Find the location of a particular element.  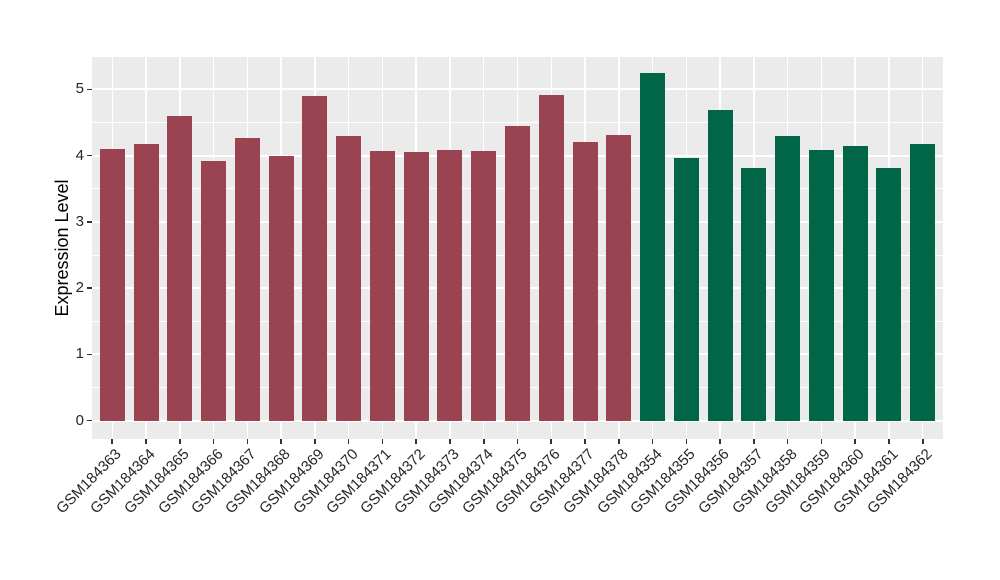

bar-GSM184359 is located at coordinates (821, 285).